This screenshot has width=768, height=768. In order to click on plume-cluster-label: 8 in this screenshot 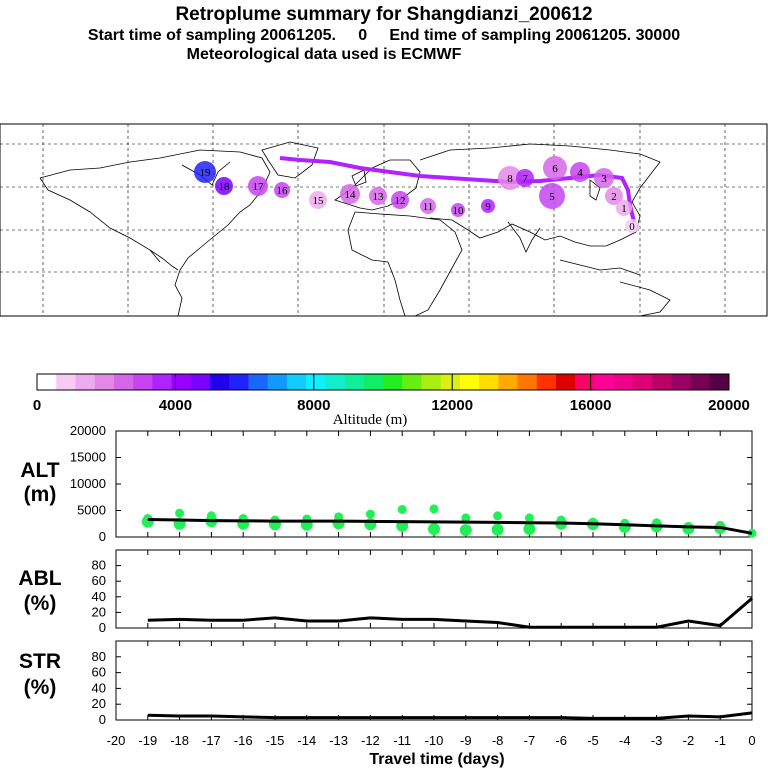, I will do `click(510, 179)`.